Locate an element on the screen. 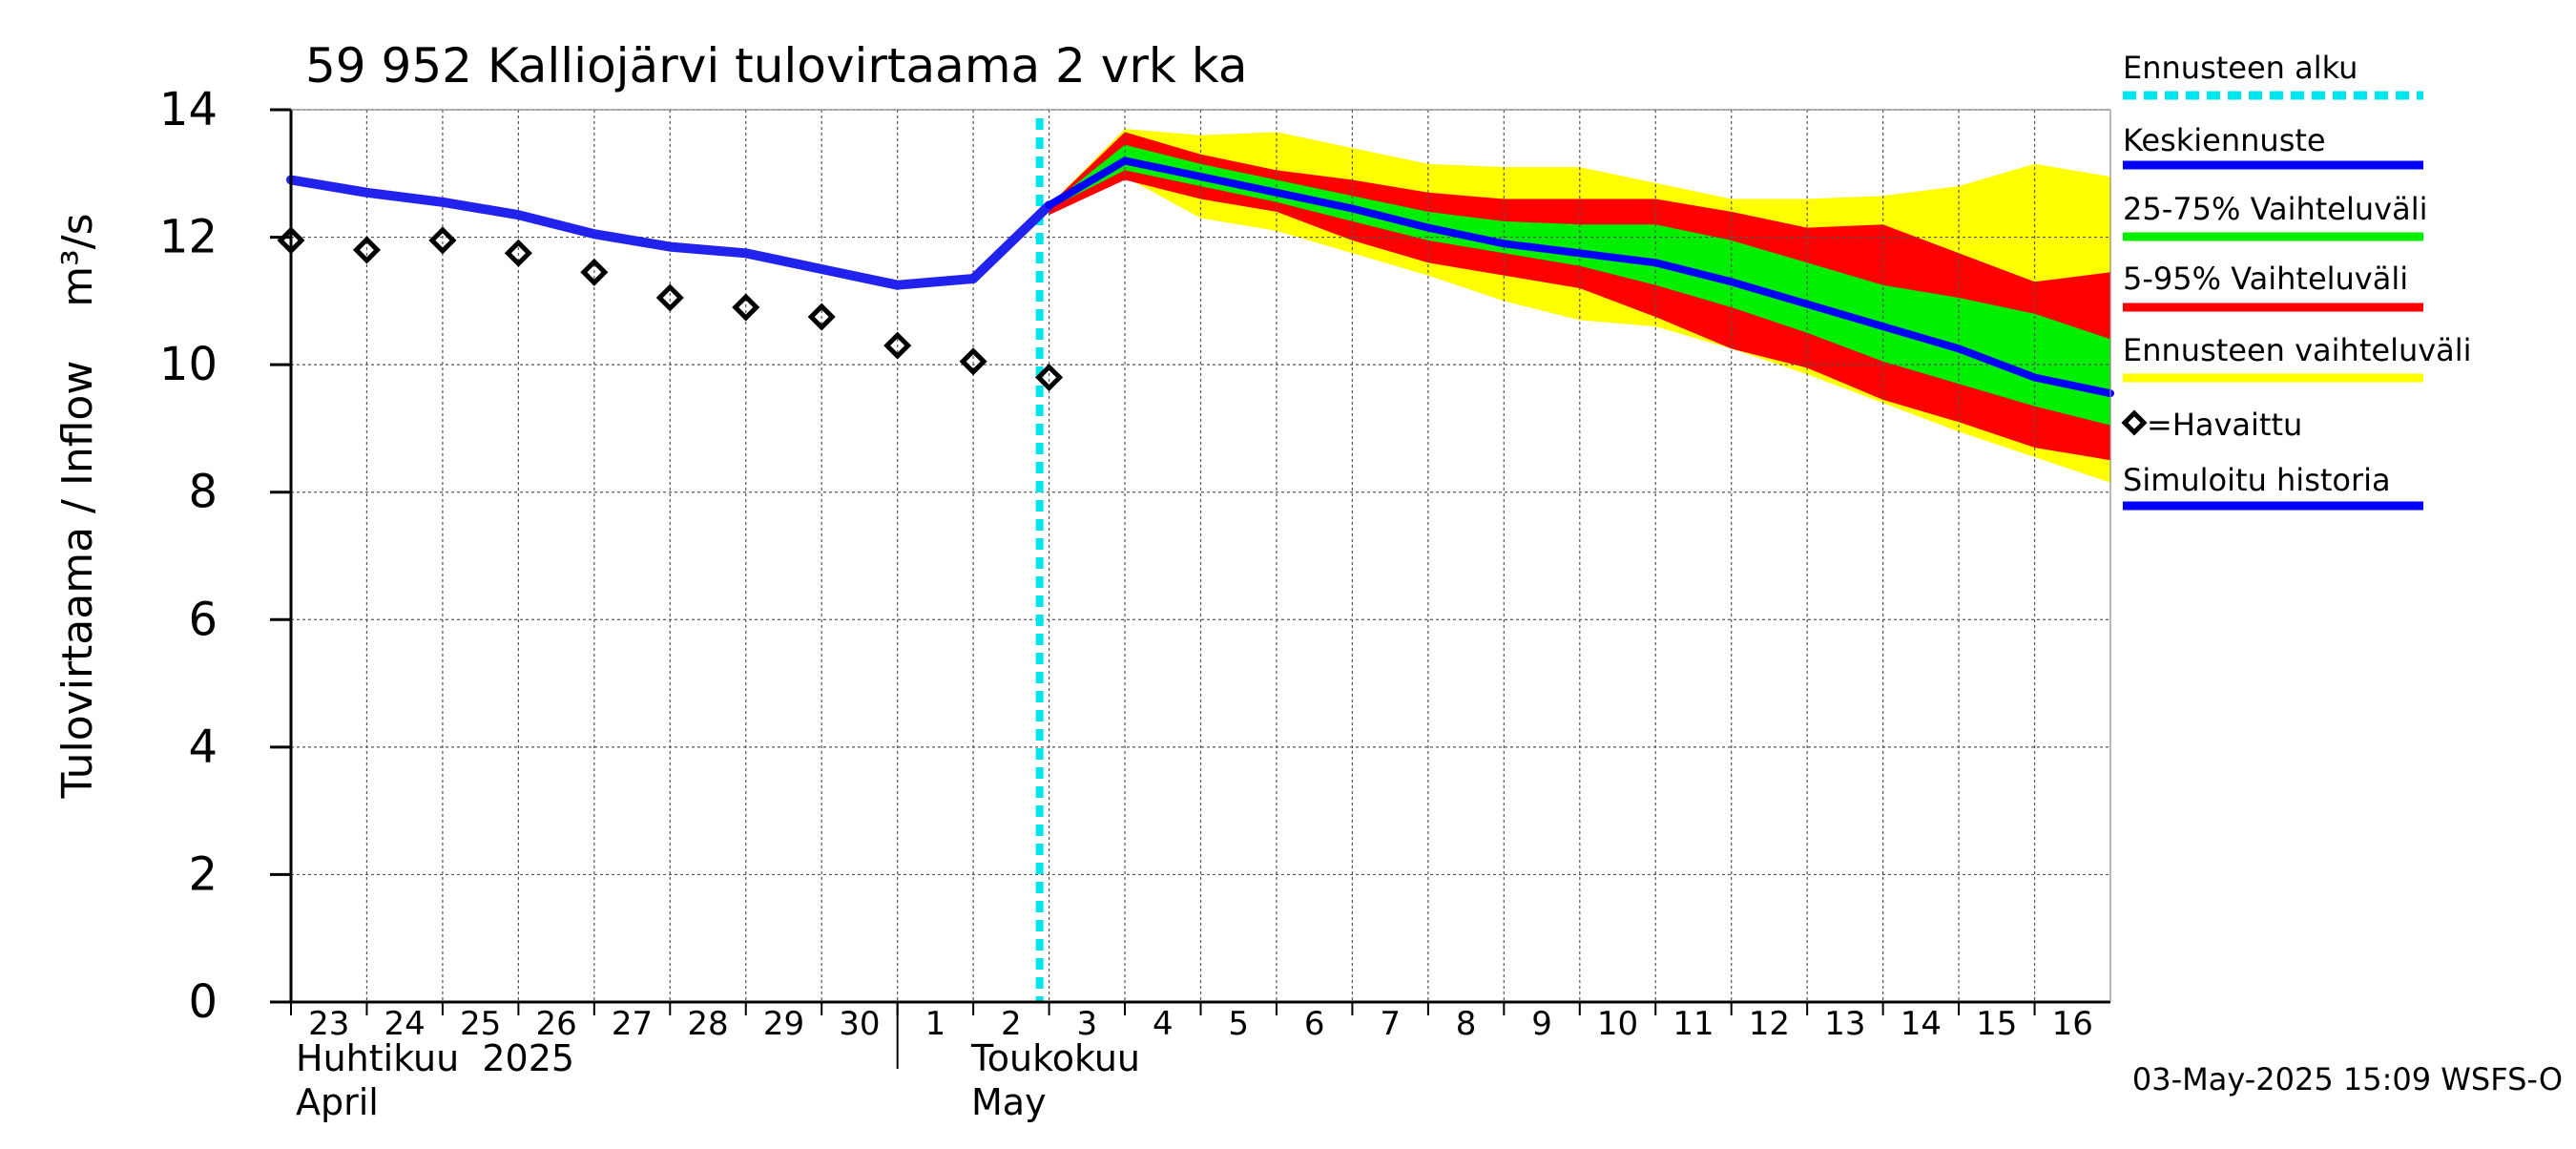 The height and width of the screenshot is (1149, 2576). y-axis-label: Tulovirtaama / Inflow m³/s is located at coordinates (77, 506).